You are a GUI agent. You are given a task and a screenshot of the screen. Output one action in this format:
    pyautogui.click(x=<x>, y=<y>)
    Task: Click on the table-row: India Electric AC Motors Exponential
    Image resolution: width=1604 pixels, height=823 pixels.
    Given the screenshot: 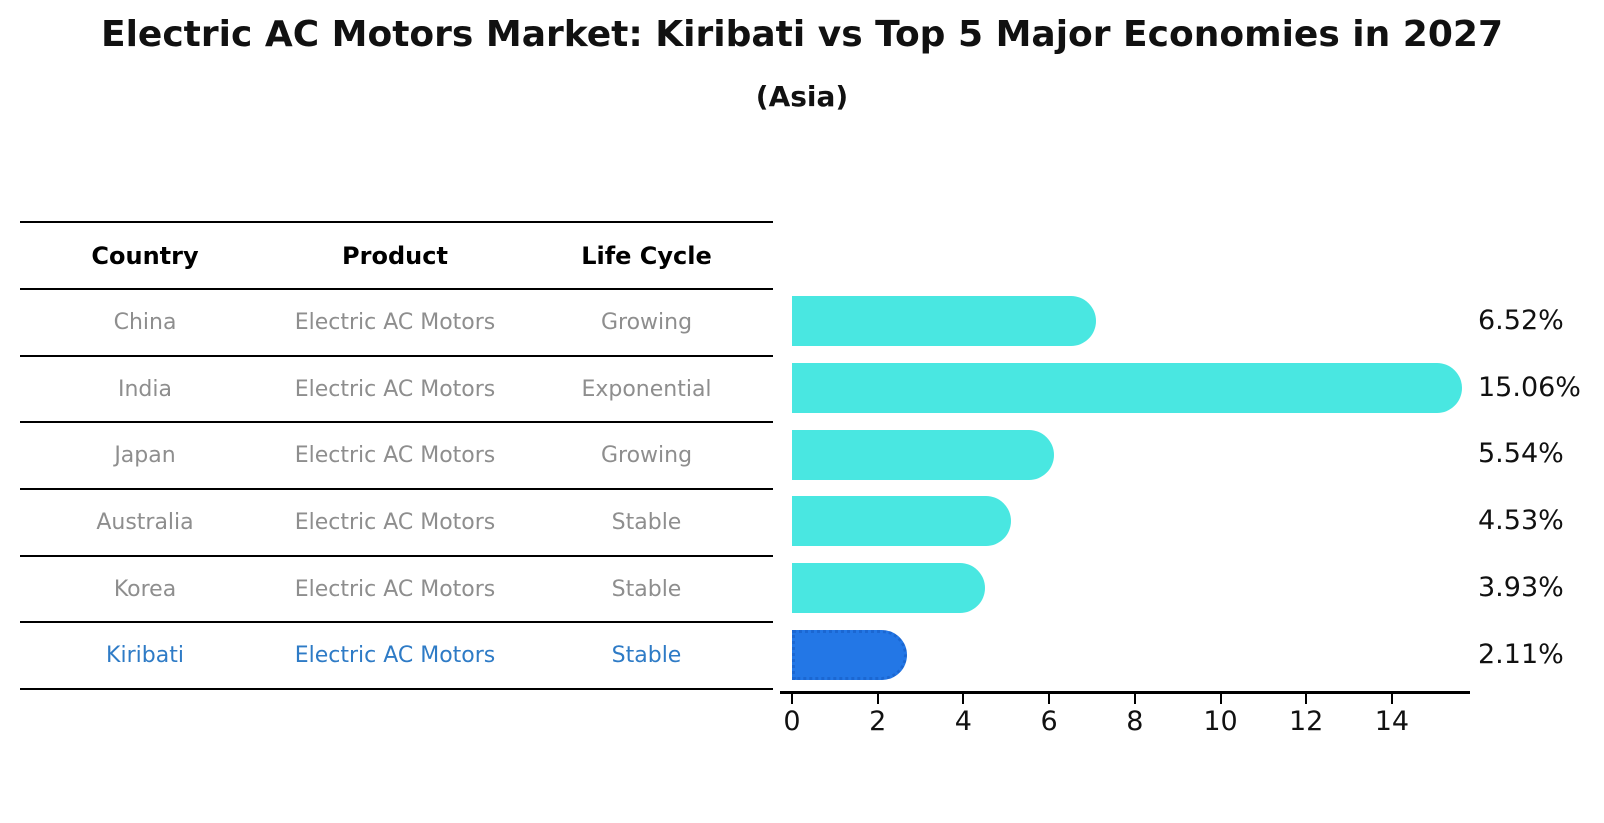 What is the action you would take?
    pyautogui.click(x=396, y=390)
    